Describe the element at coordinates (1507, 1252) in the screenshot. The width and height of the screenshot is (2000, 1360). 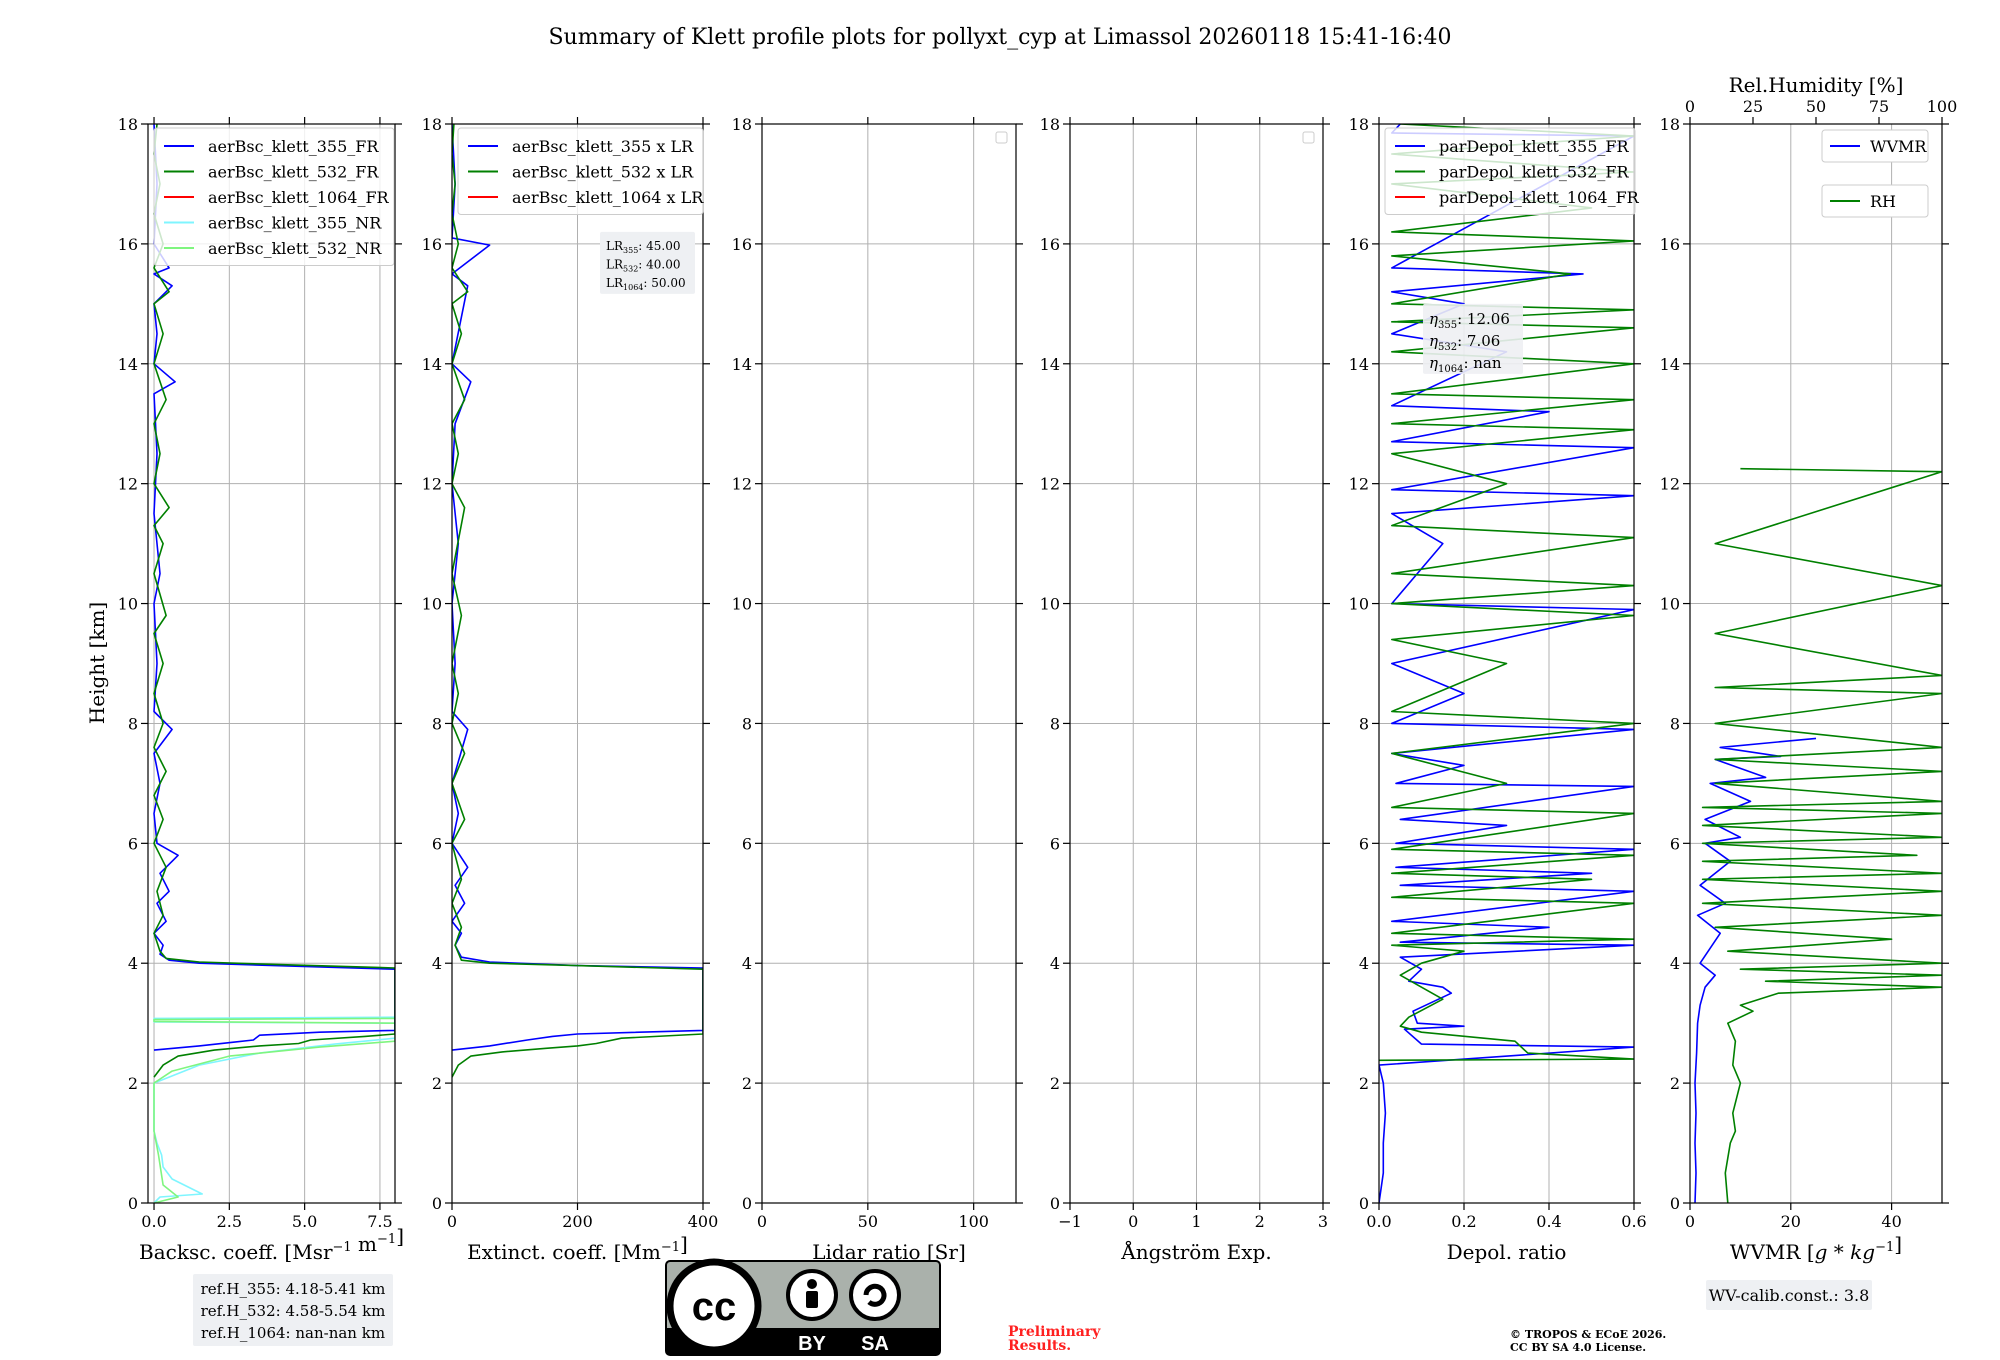
I see `x-axis-label: Depol. ratio` at that location.